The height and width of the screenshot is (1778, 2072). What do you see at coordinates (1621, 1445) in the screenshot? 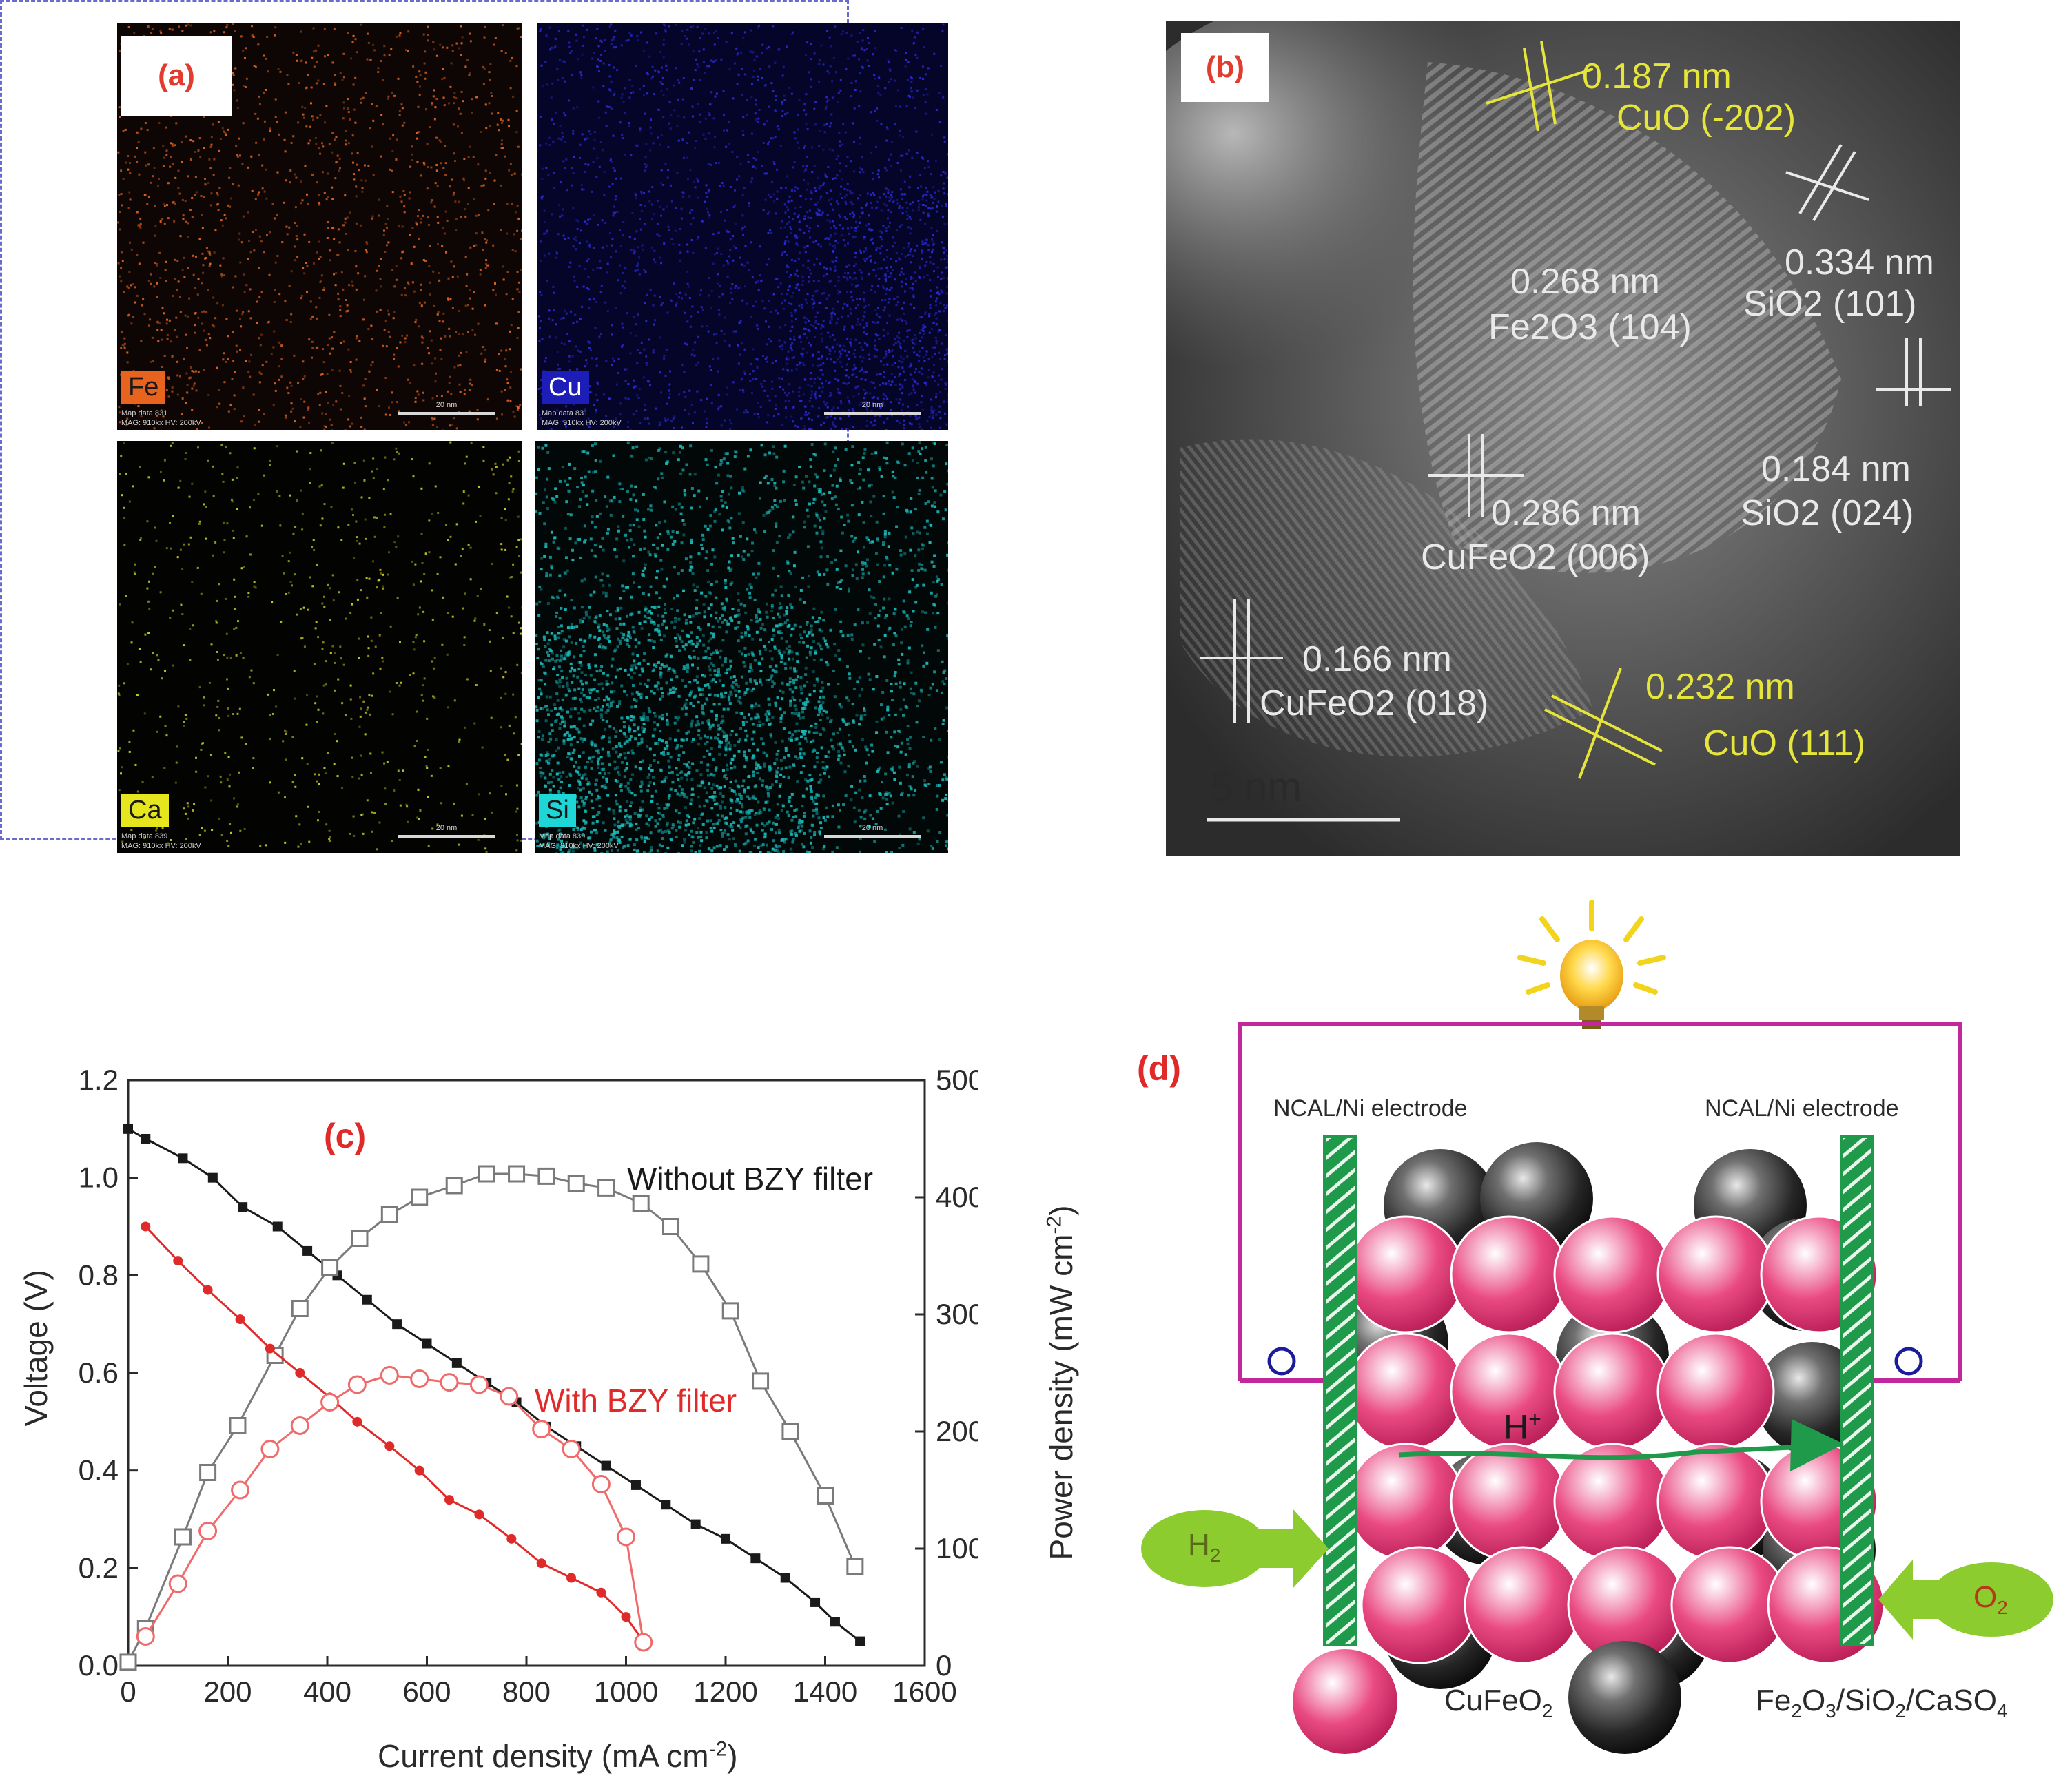
I see `proton-arrow` at bounding box center [1621, 1445].